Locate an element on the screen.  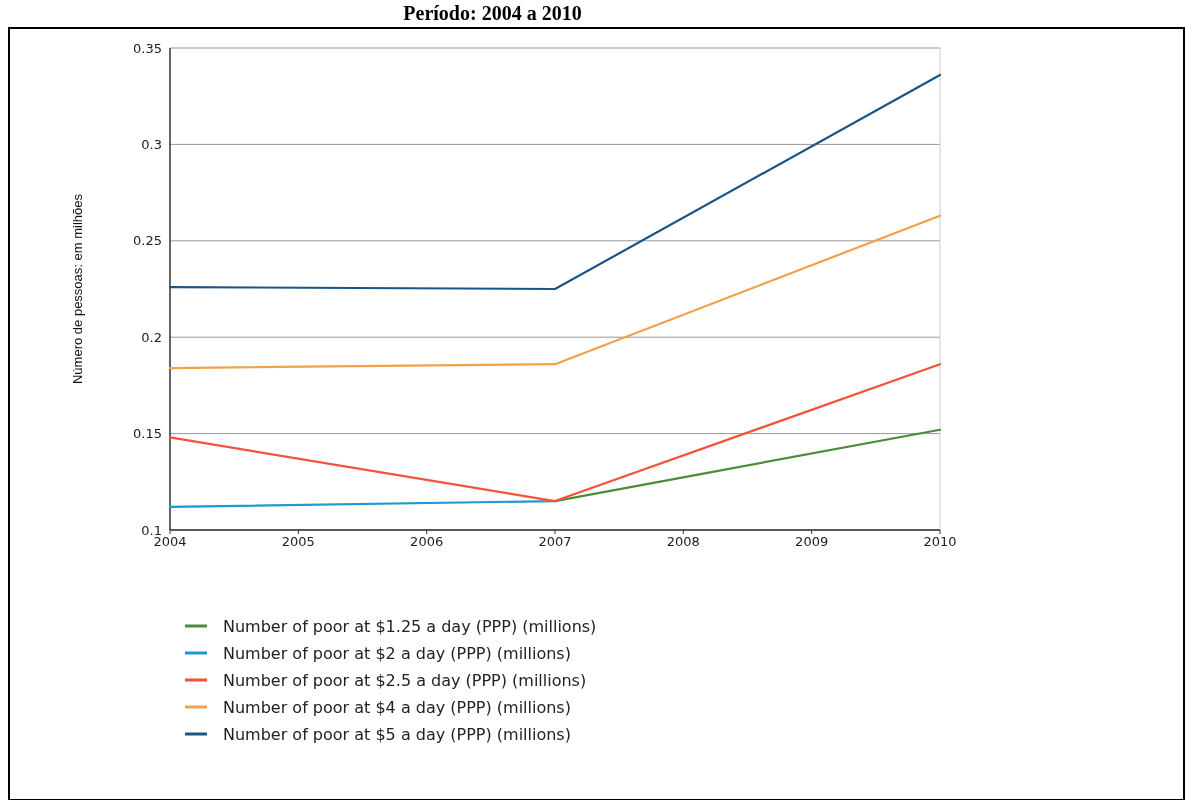
y-tick-label: 0.15 is located at coordinates (147, 434).